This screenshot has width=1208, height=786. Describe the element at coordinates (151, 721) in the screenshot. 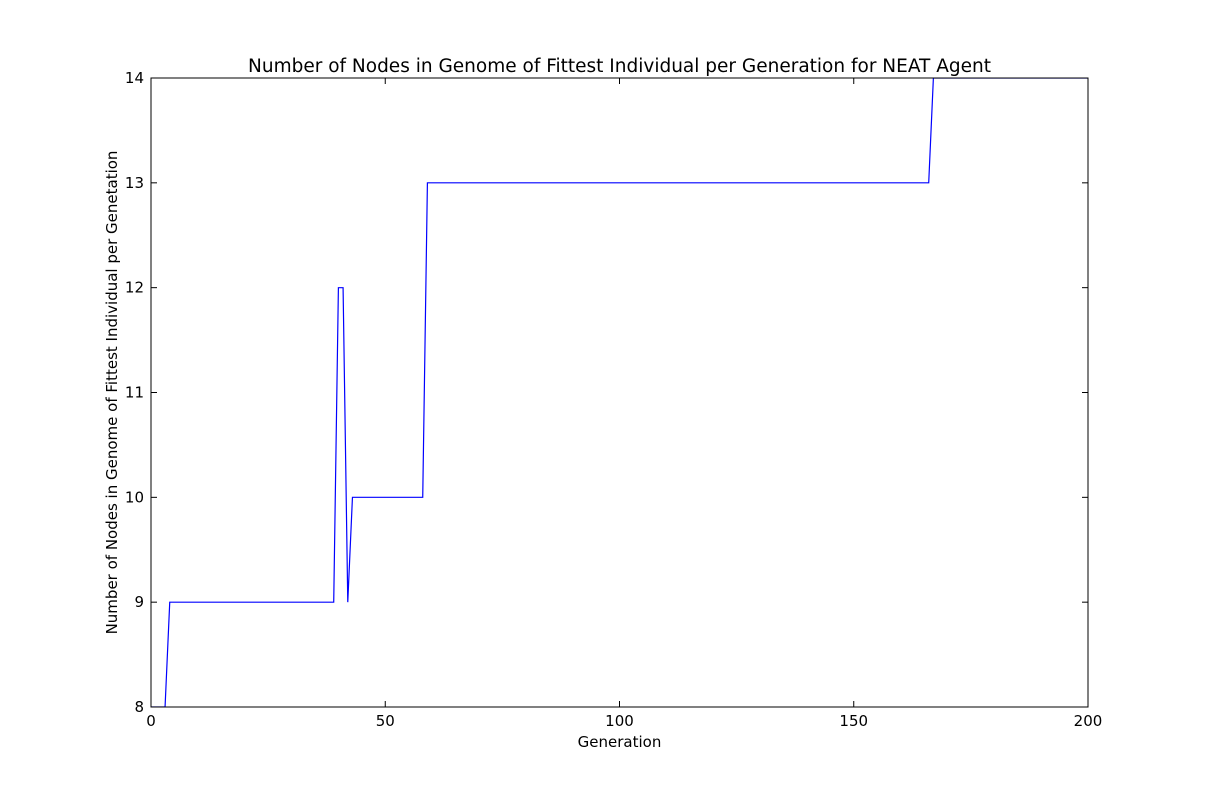

I see `x-tick-label: 0` at that location.